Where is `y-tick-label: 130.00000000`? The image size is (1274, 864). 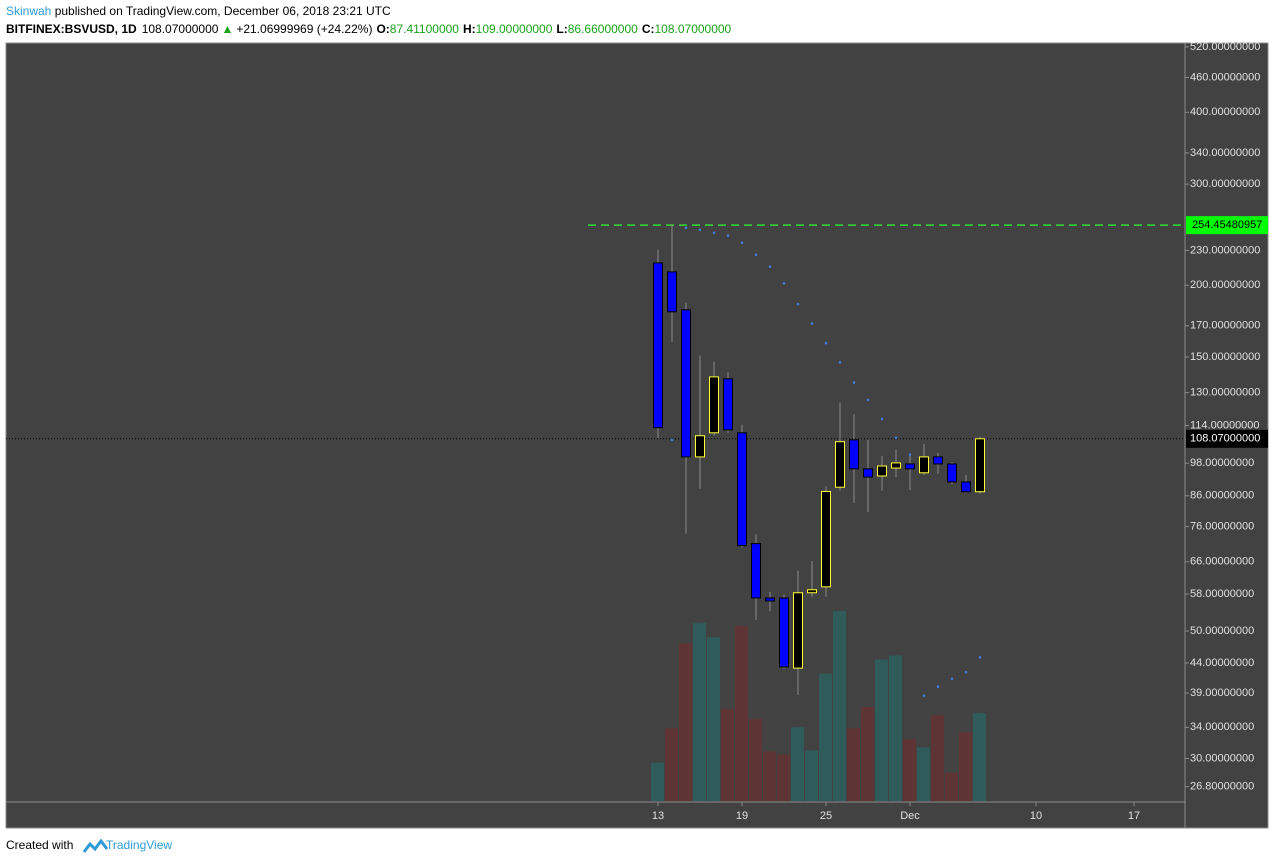
y-tick-label: 130.00000000 is located at coordinates (1225, 393).